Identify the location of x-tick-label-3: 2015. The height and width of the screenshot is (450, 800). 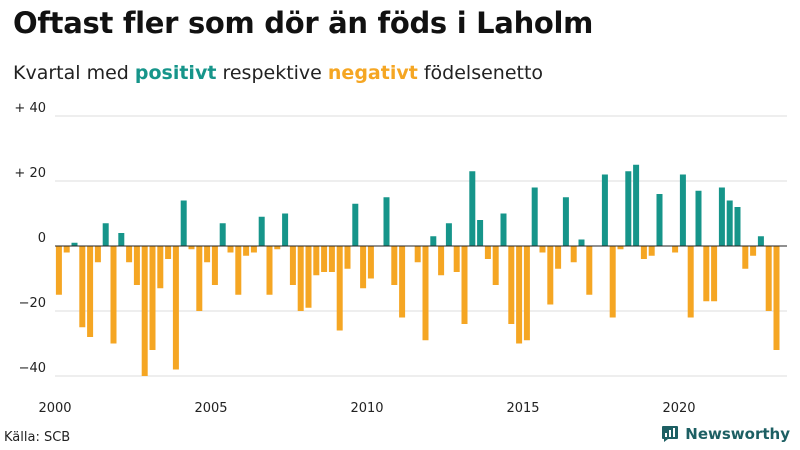
(522, 408).